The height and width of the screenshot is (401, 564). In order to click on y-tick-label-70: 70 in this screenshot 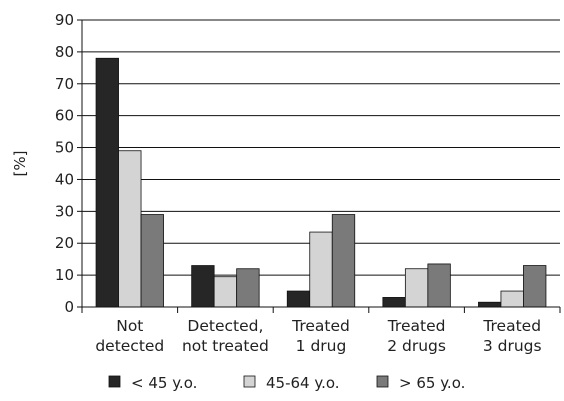, I will do `click(64, 84)`.